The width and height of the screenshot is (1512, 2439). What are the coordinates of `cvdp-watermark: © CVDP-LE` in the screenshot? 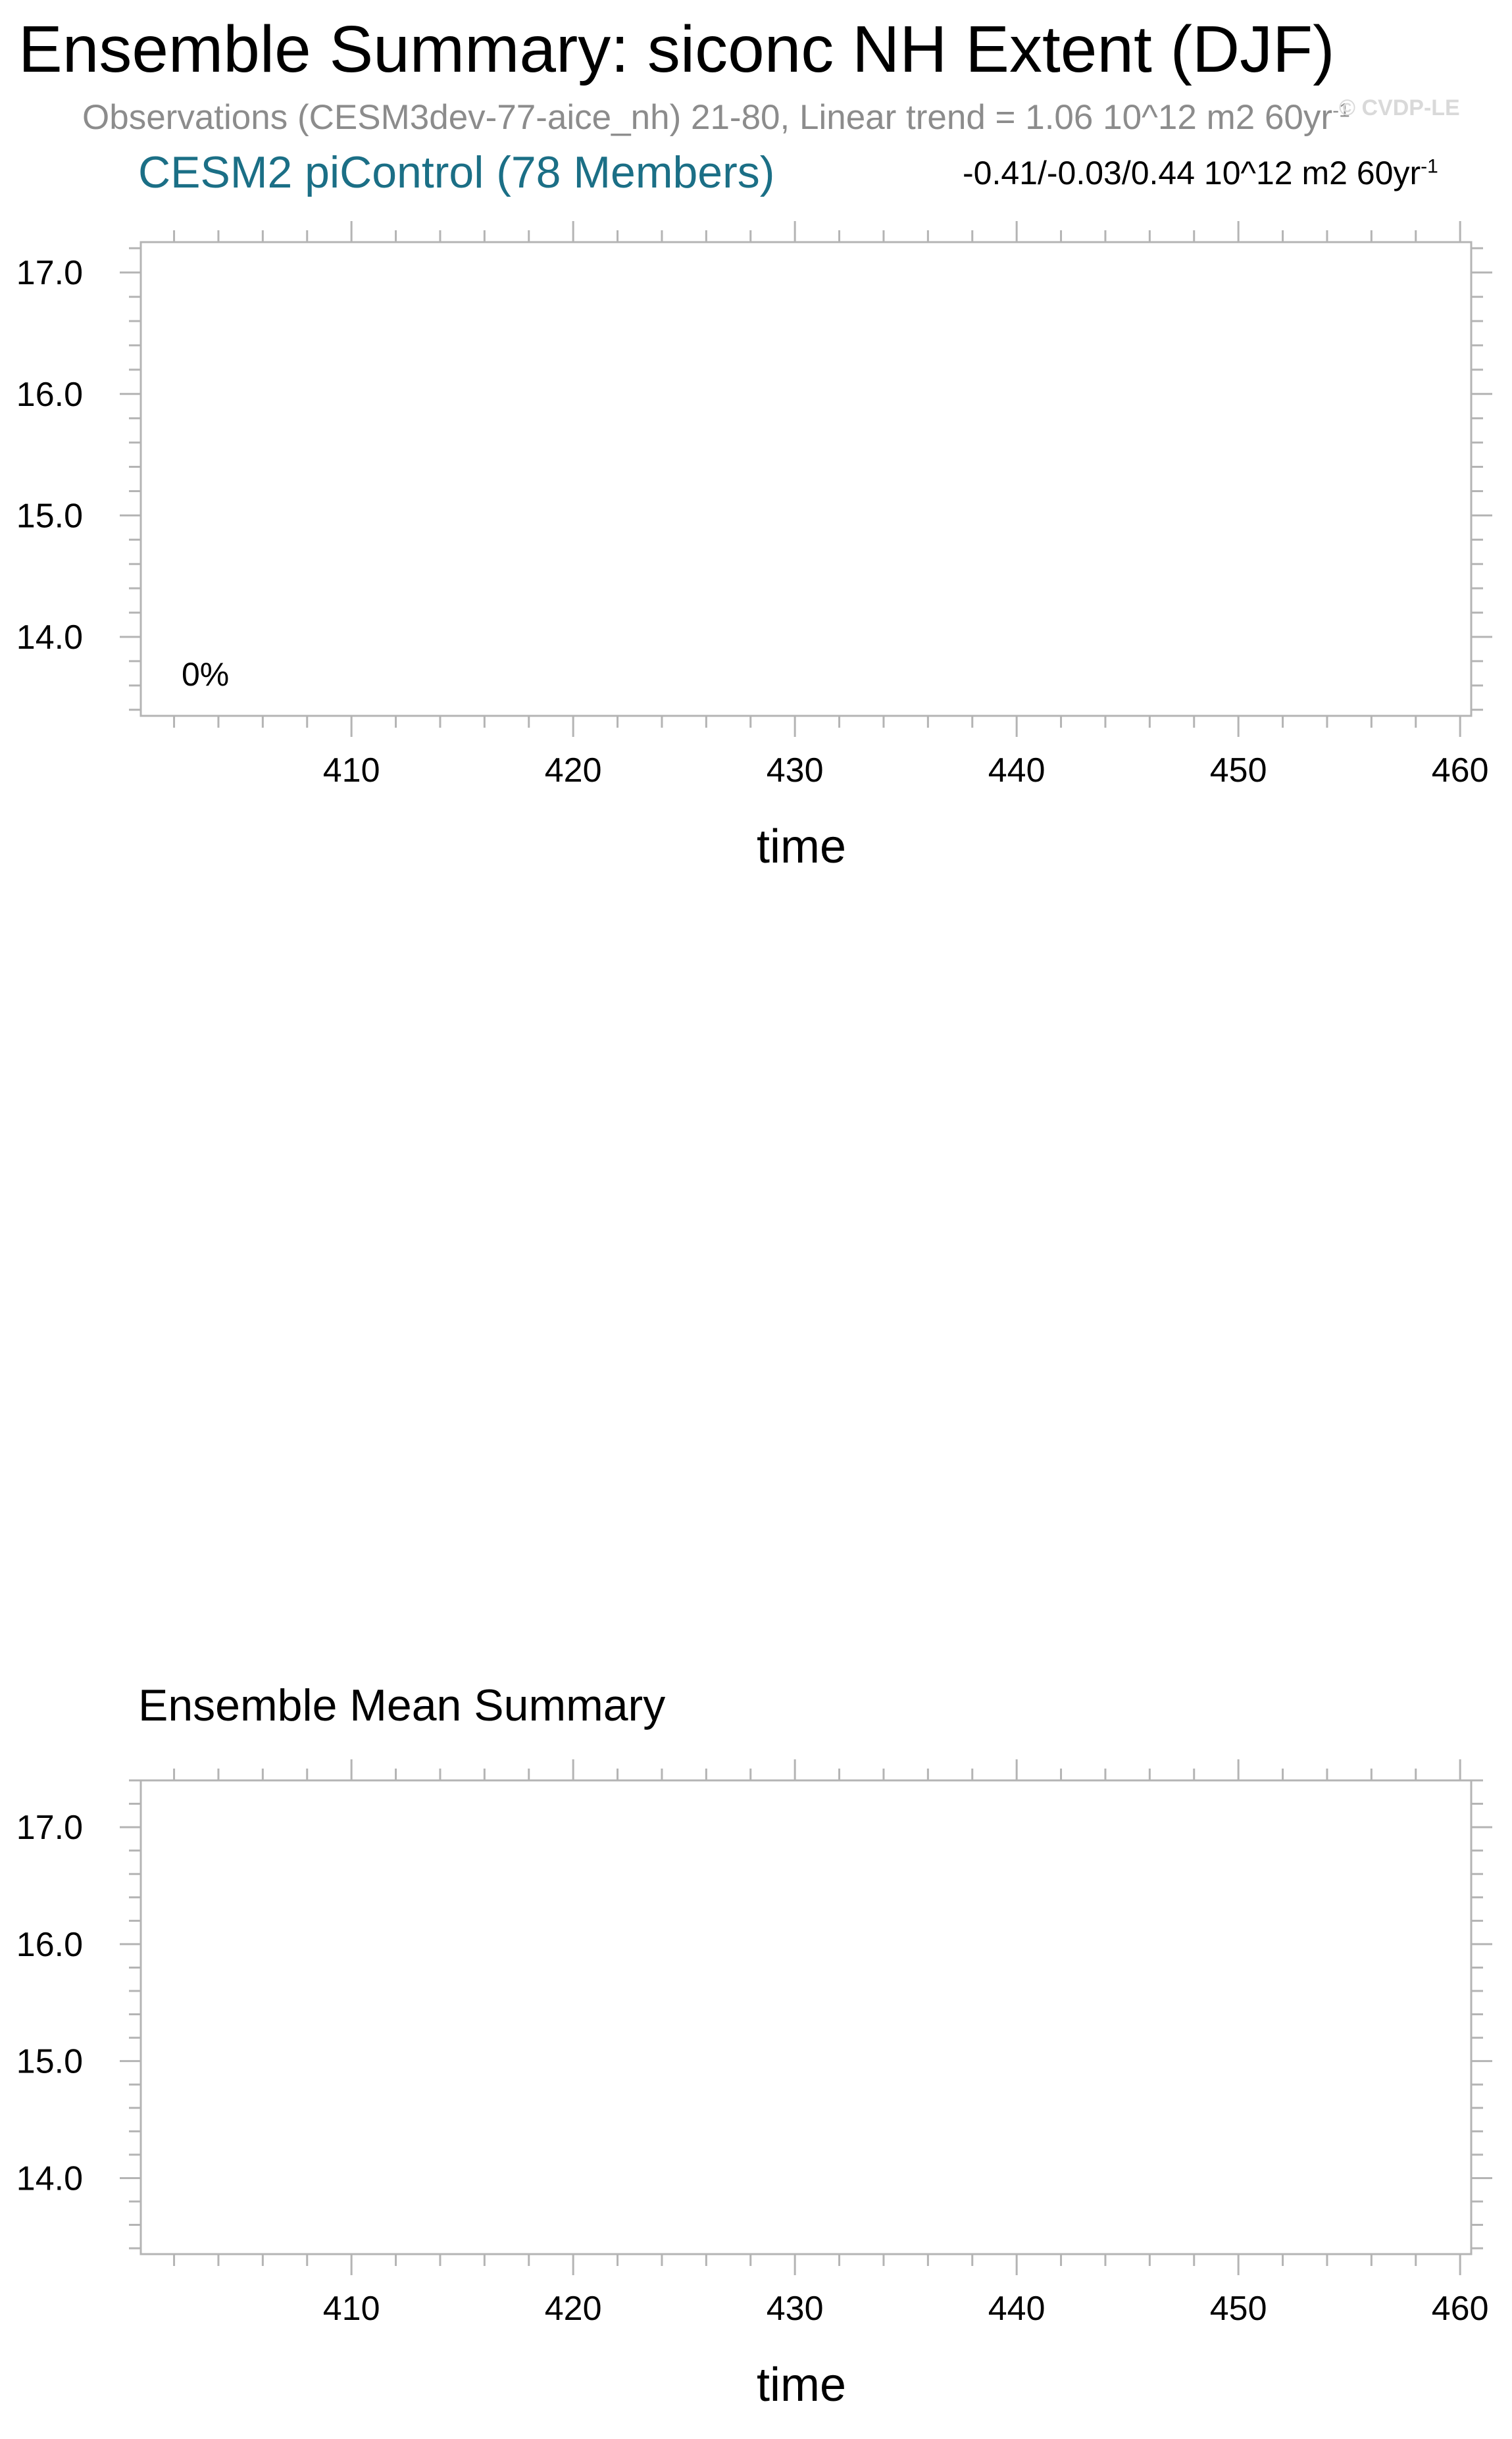 It's located at (1399, 107).